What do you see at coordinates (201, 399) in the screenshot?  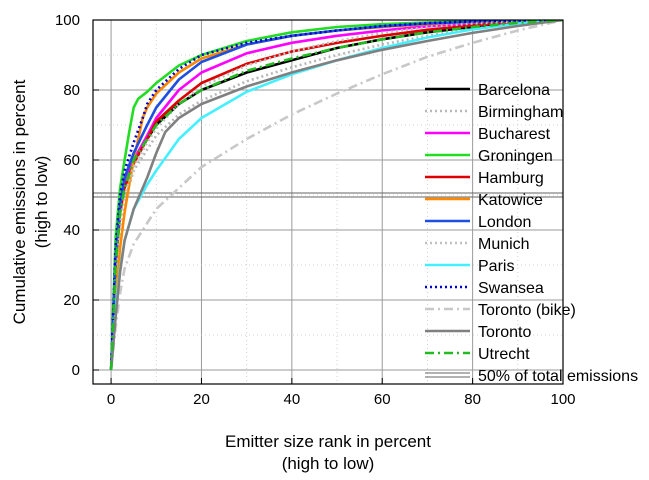 I see `x-tick-label: 20` at bounding box center [201, 399].